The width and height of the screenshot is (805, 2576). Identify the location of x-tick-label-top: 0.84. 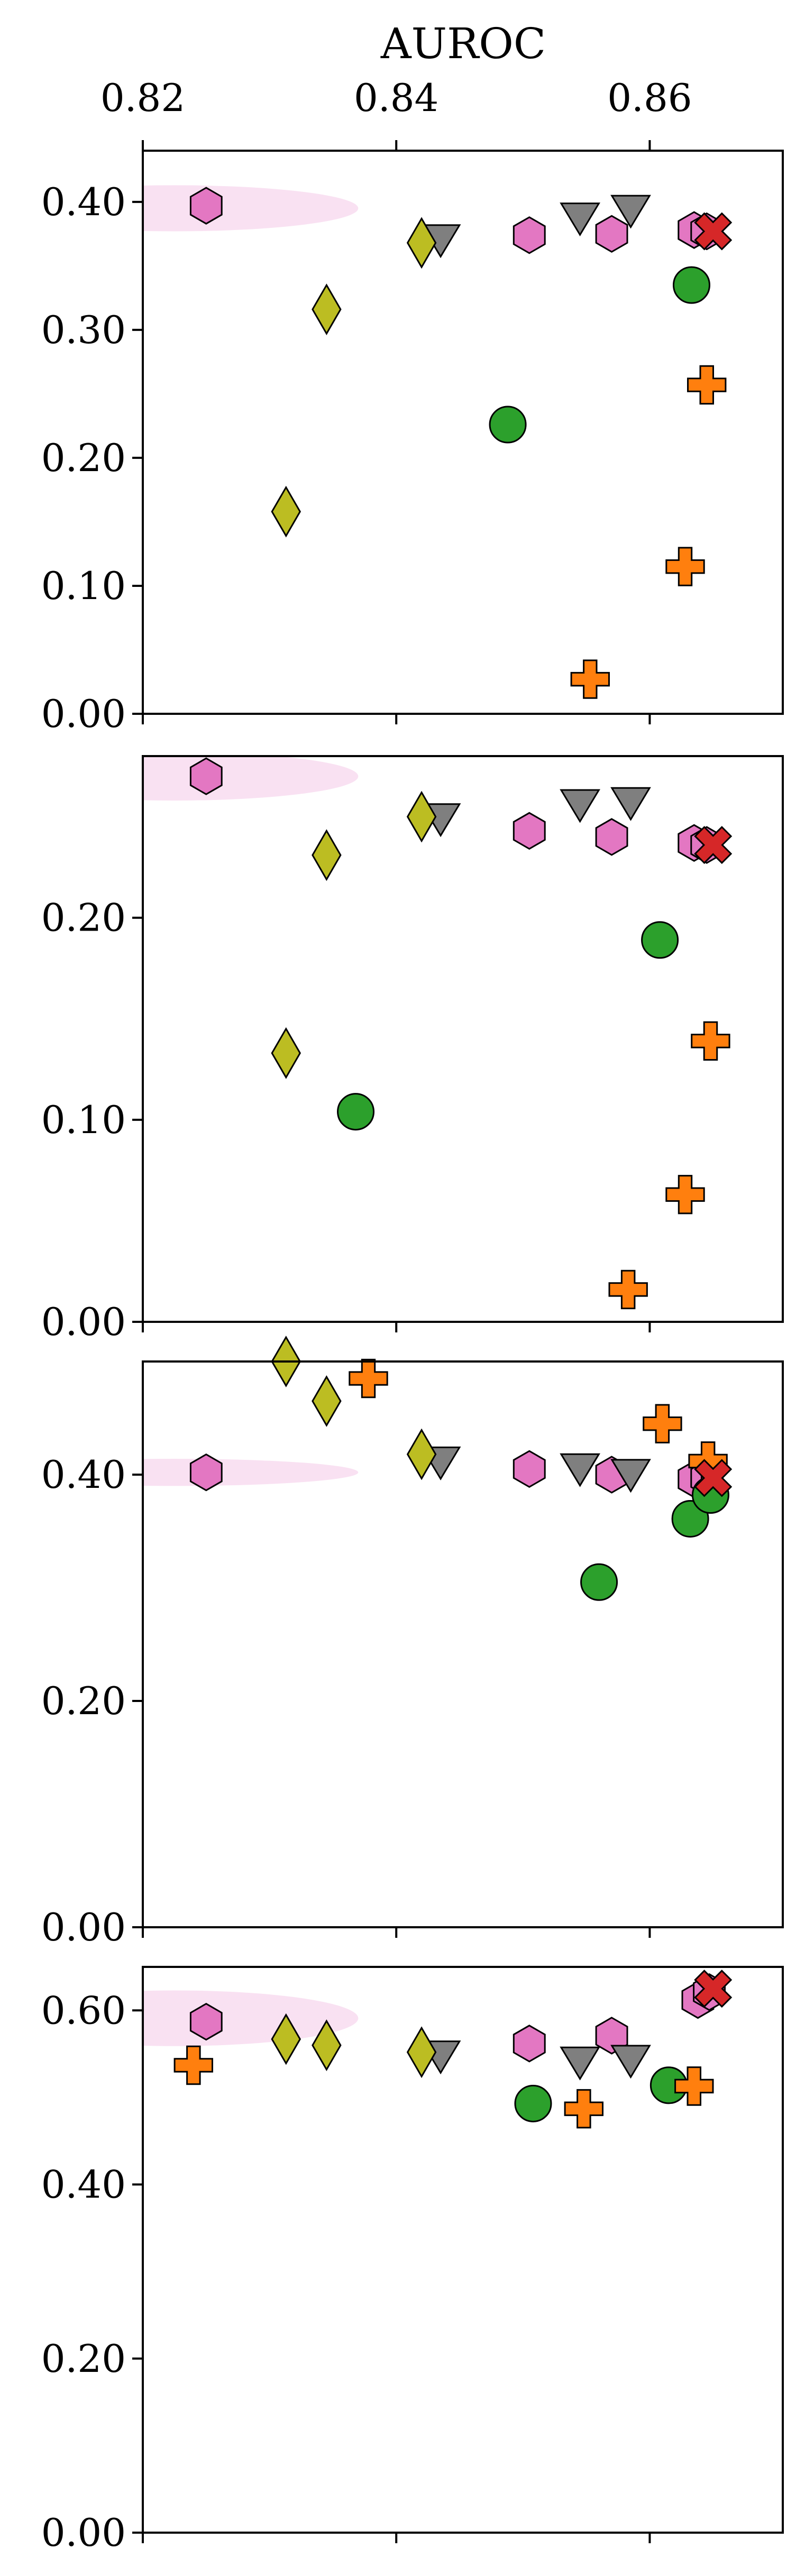
(396, 98).